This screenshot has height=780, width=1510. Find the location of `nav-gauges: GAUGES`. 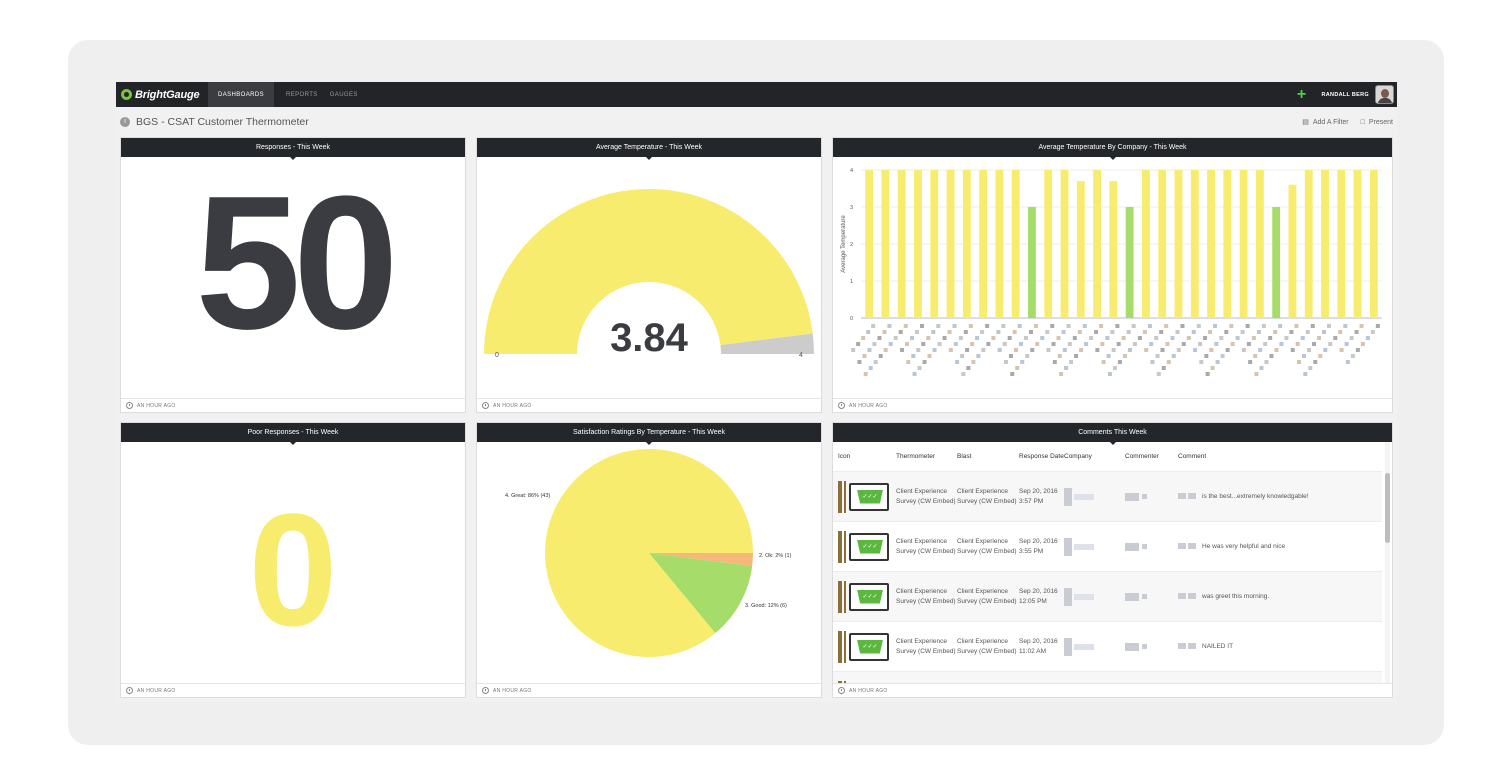

nav-gauges: GAUGES is located at coordinates (343, 94).